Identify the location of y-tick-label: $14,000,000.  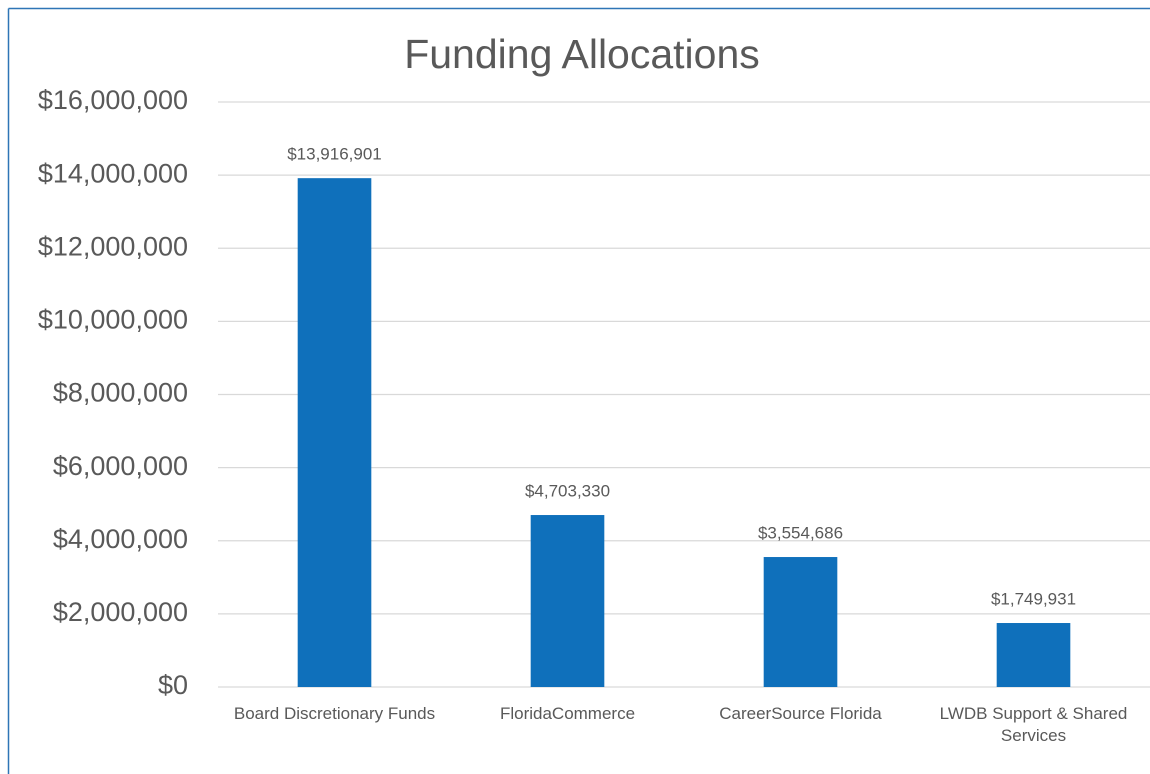
(113, 173).